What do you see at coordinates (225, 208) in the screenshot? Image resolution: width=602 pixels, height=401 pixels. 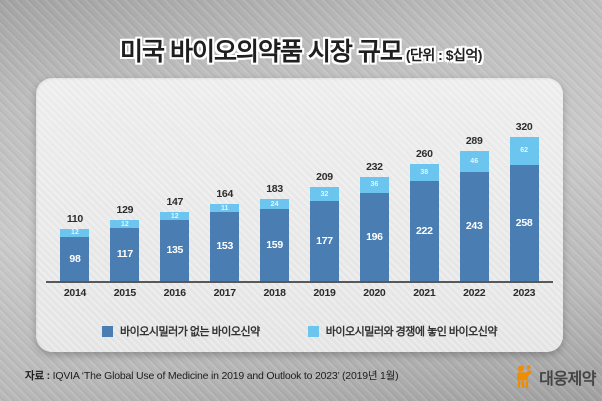 I see `segment-biosimilar-competition-2017: 11` at bounding box center [225, 208].